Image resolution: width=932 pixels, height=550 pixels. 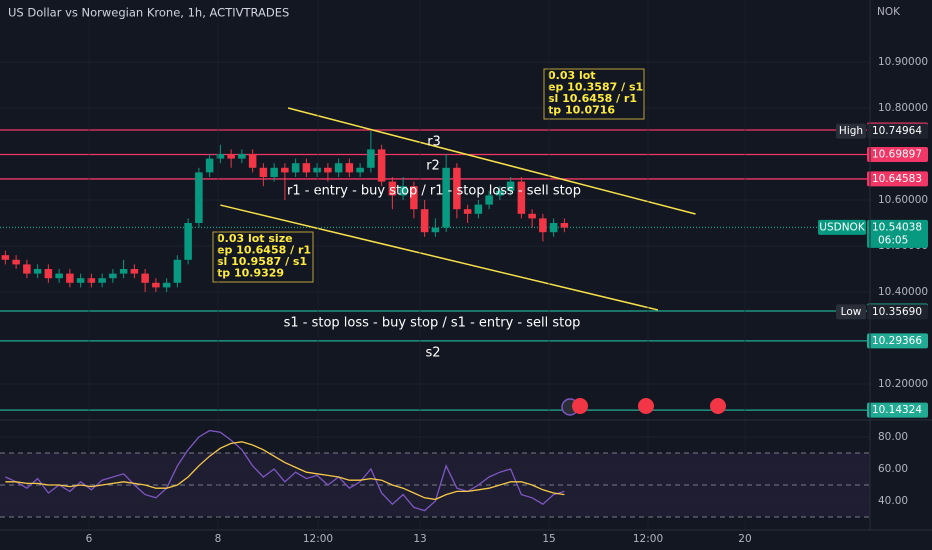 I want to click on price-label: 10.35690, so click(x=897, y=312).